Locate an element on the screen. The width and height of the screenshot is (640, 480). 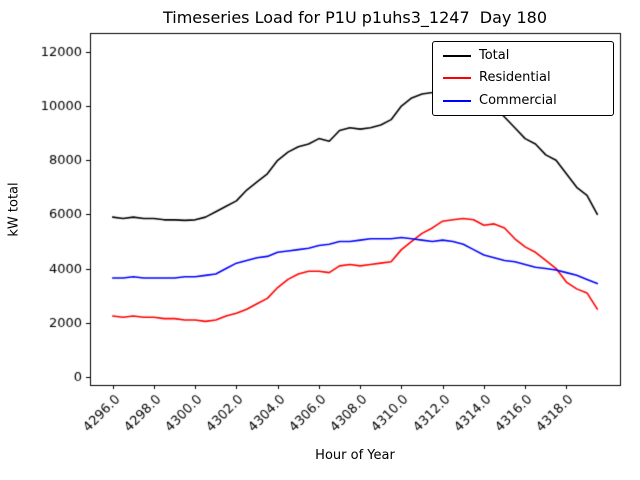
y-axis-label: kW total is located at coordinates (14, 209).